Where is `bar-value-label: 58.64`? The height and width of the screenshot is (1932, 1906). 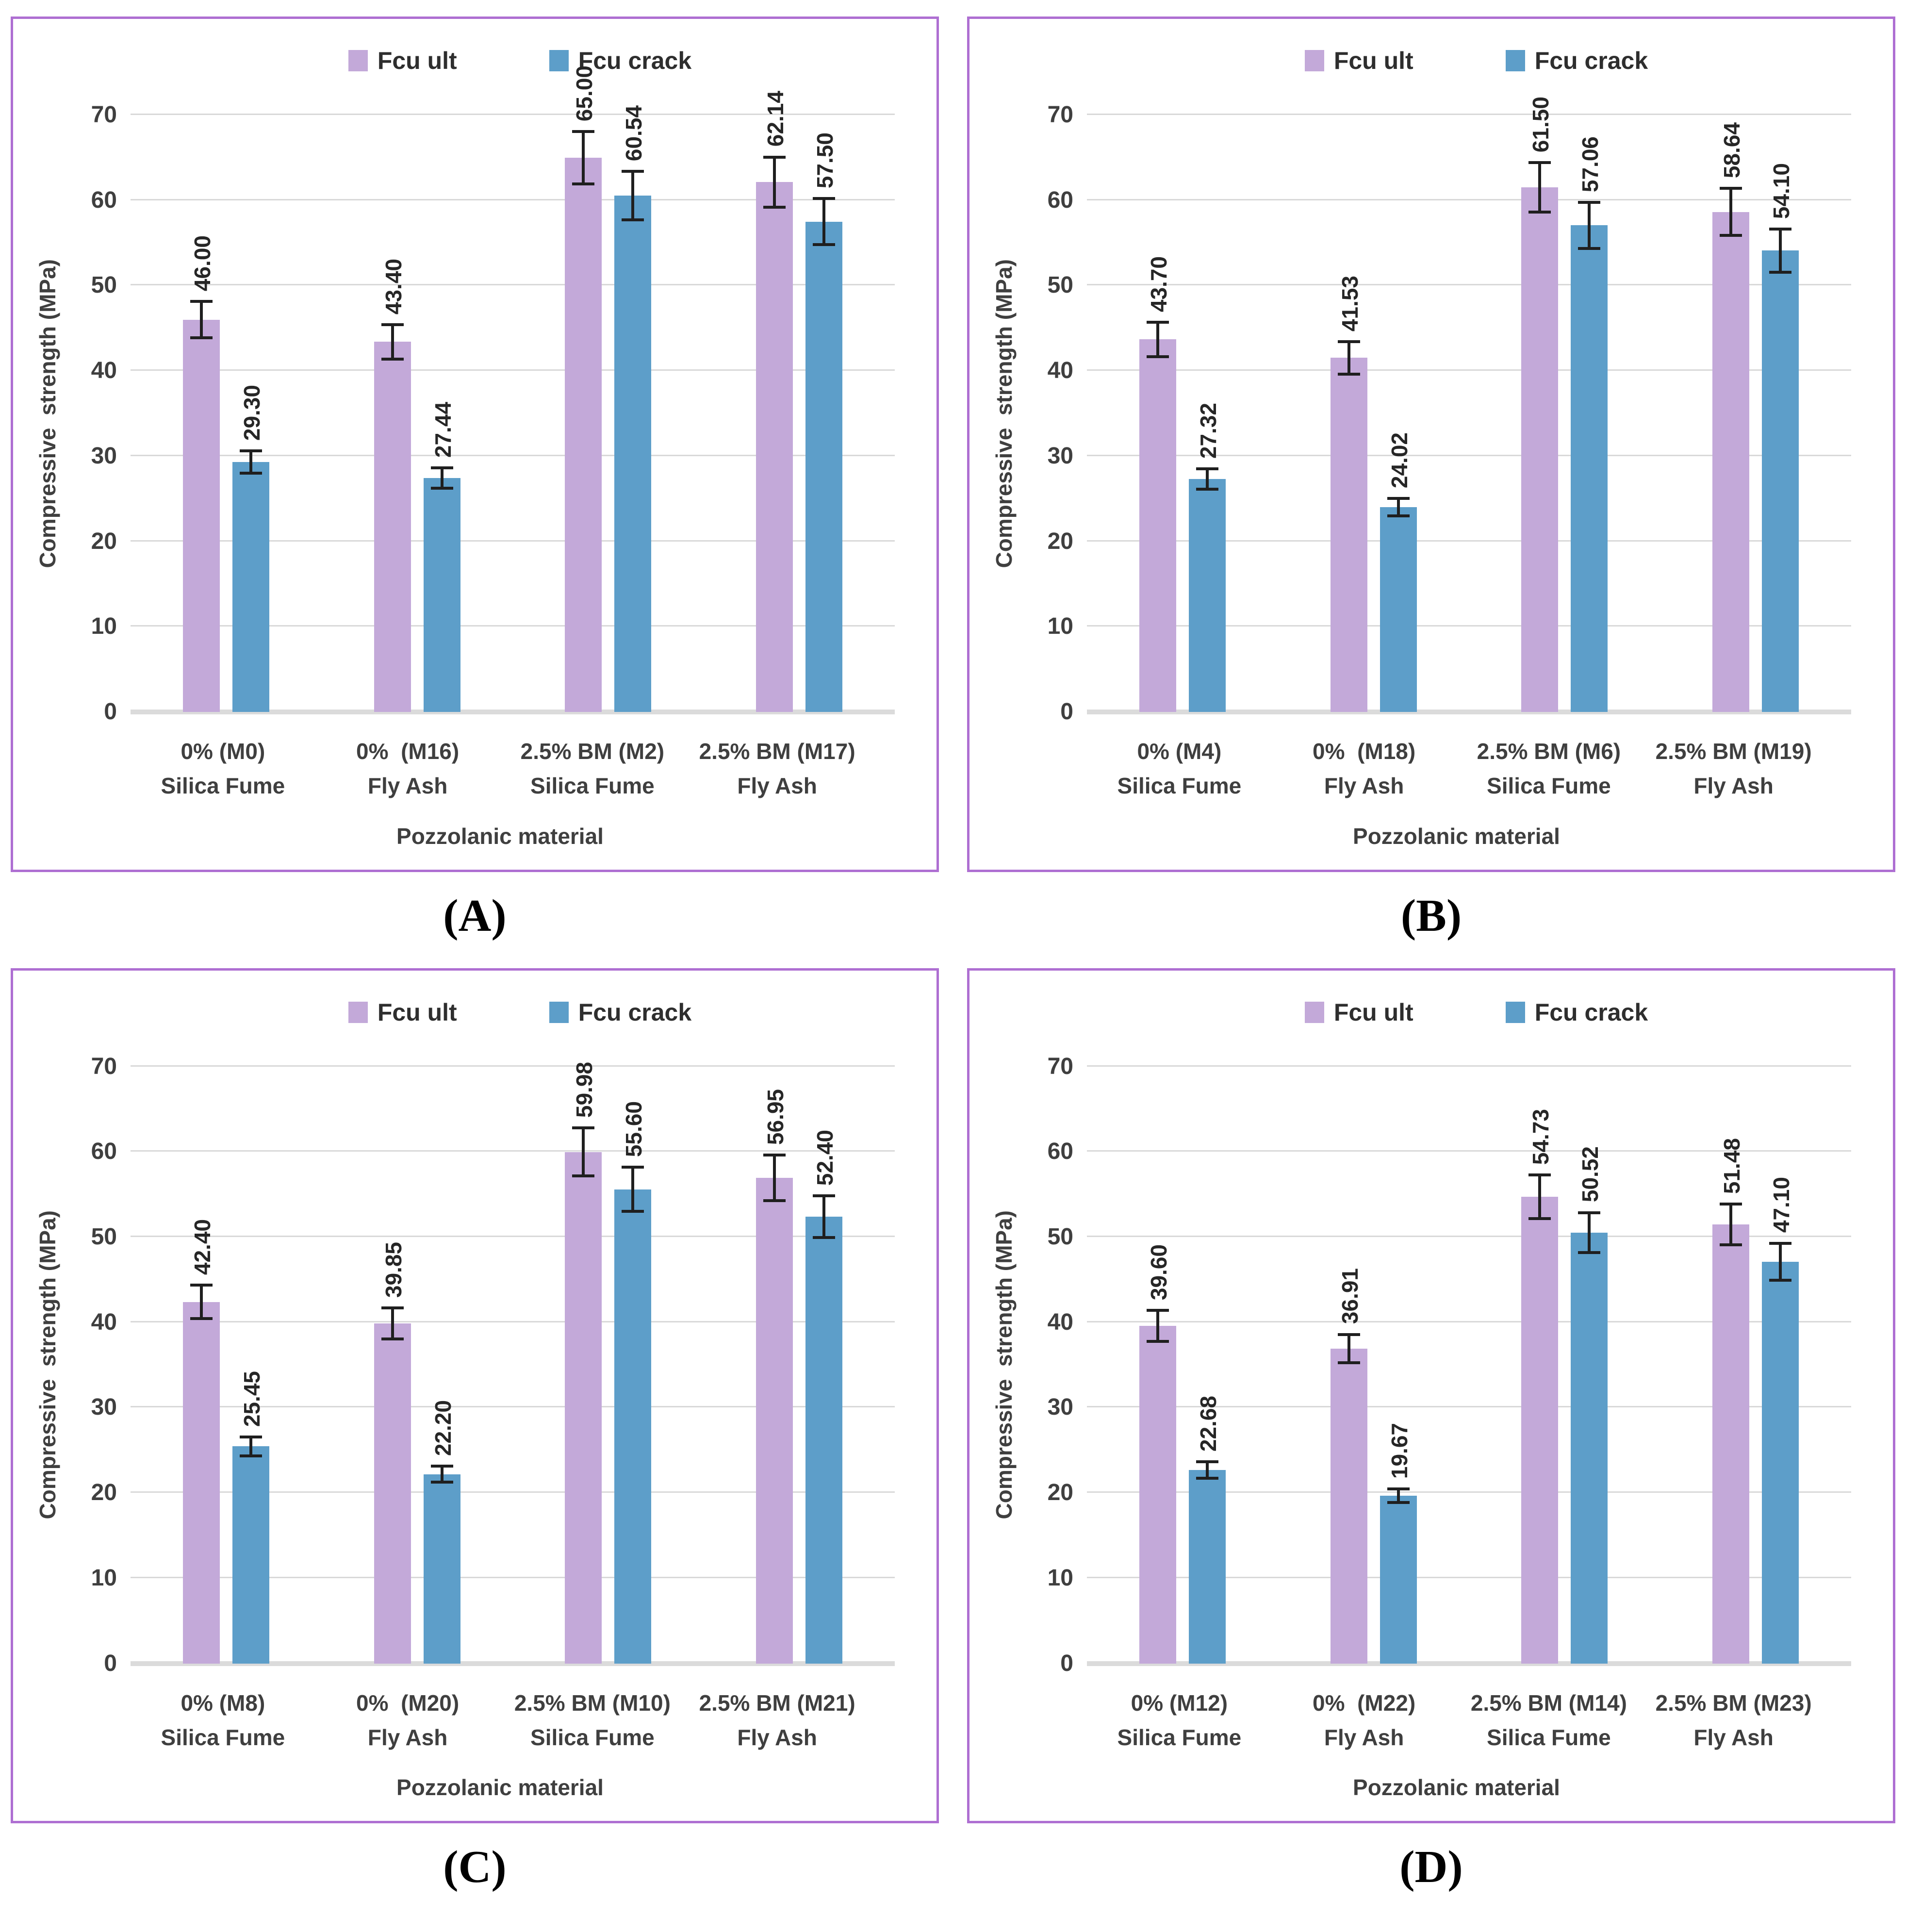 bar-value-label: 58.64 is located at coordinates (1732, 151).